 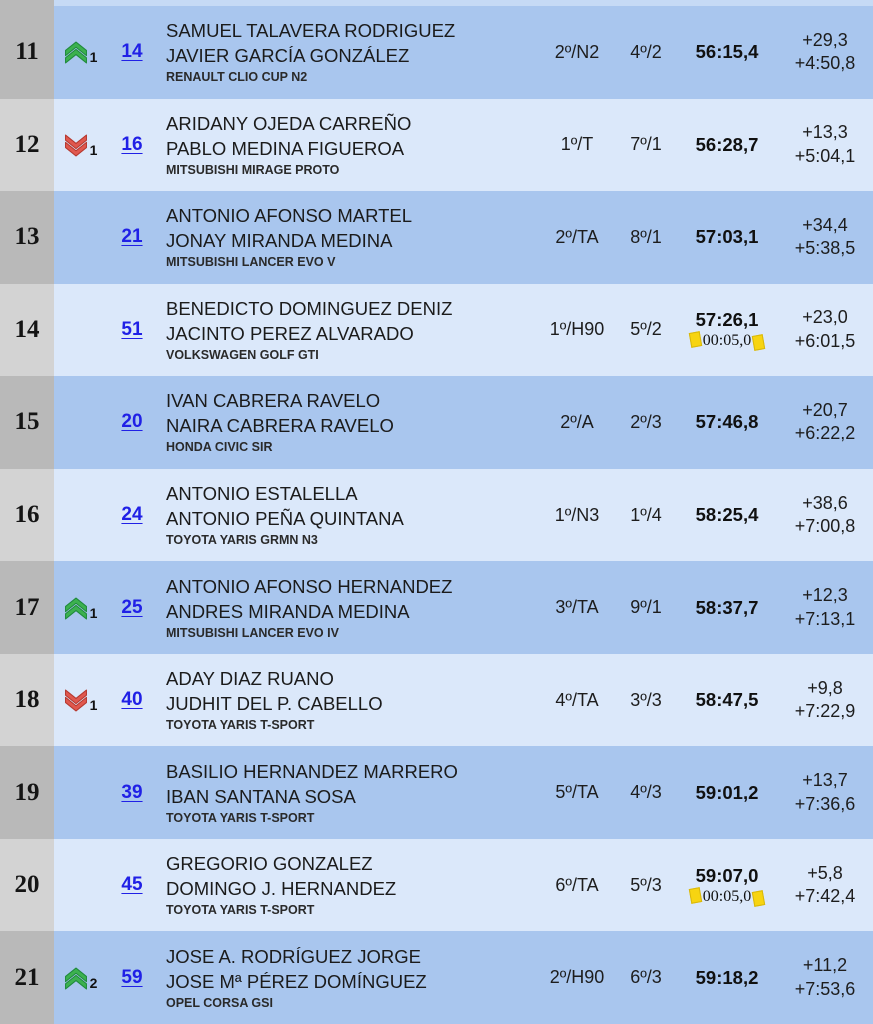 I want to click on driver-name: ANTONIO AFONSO HERNANDEZ, so click(x=309, y=586).